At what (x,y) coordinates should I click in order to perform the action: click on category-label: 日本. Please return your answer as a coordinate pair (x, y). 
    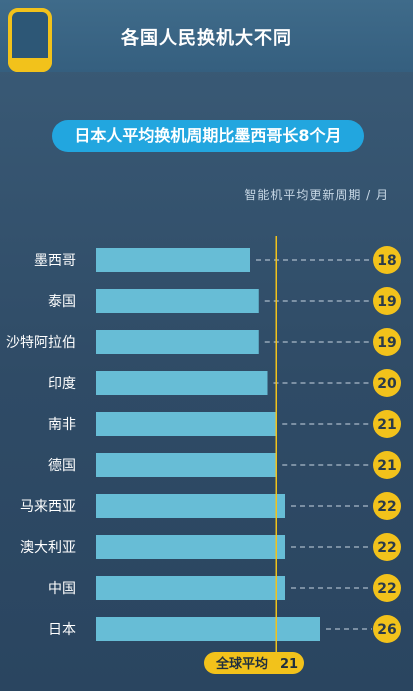
    Looking at the image, I should click on (62, 630).